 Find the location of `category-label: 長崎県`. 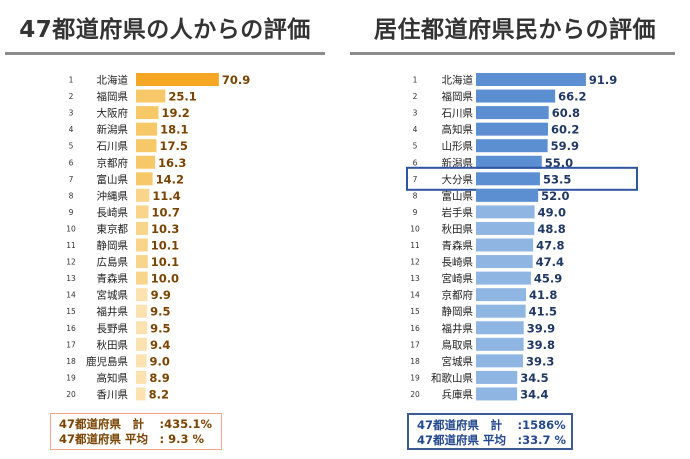

category-label: 長崎県 is located at coordinates (113, 212).